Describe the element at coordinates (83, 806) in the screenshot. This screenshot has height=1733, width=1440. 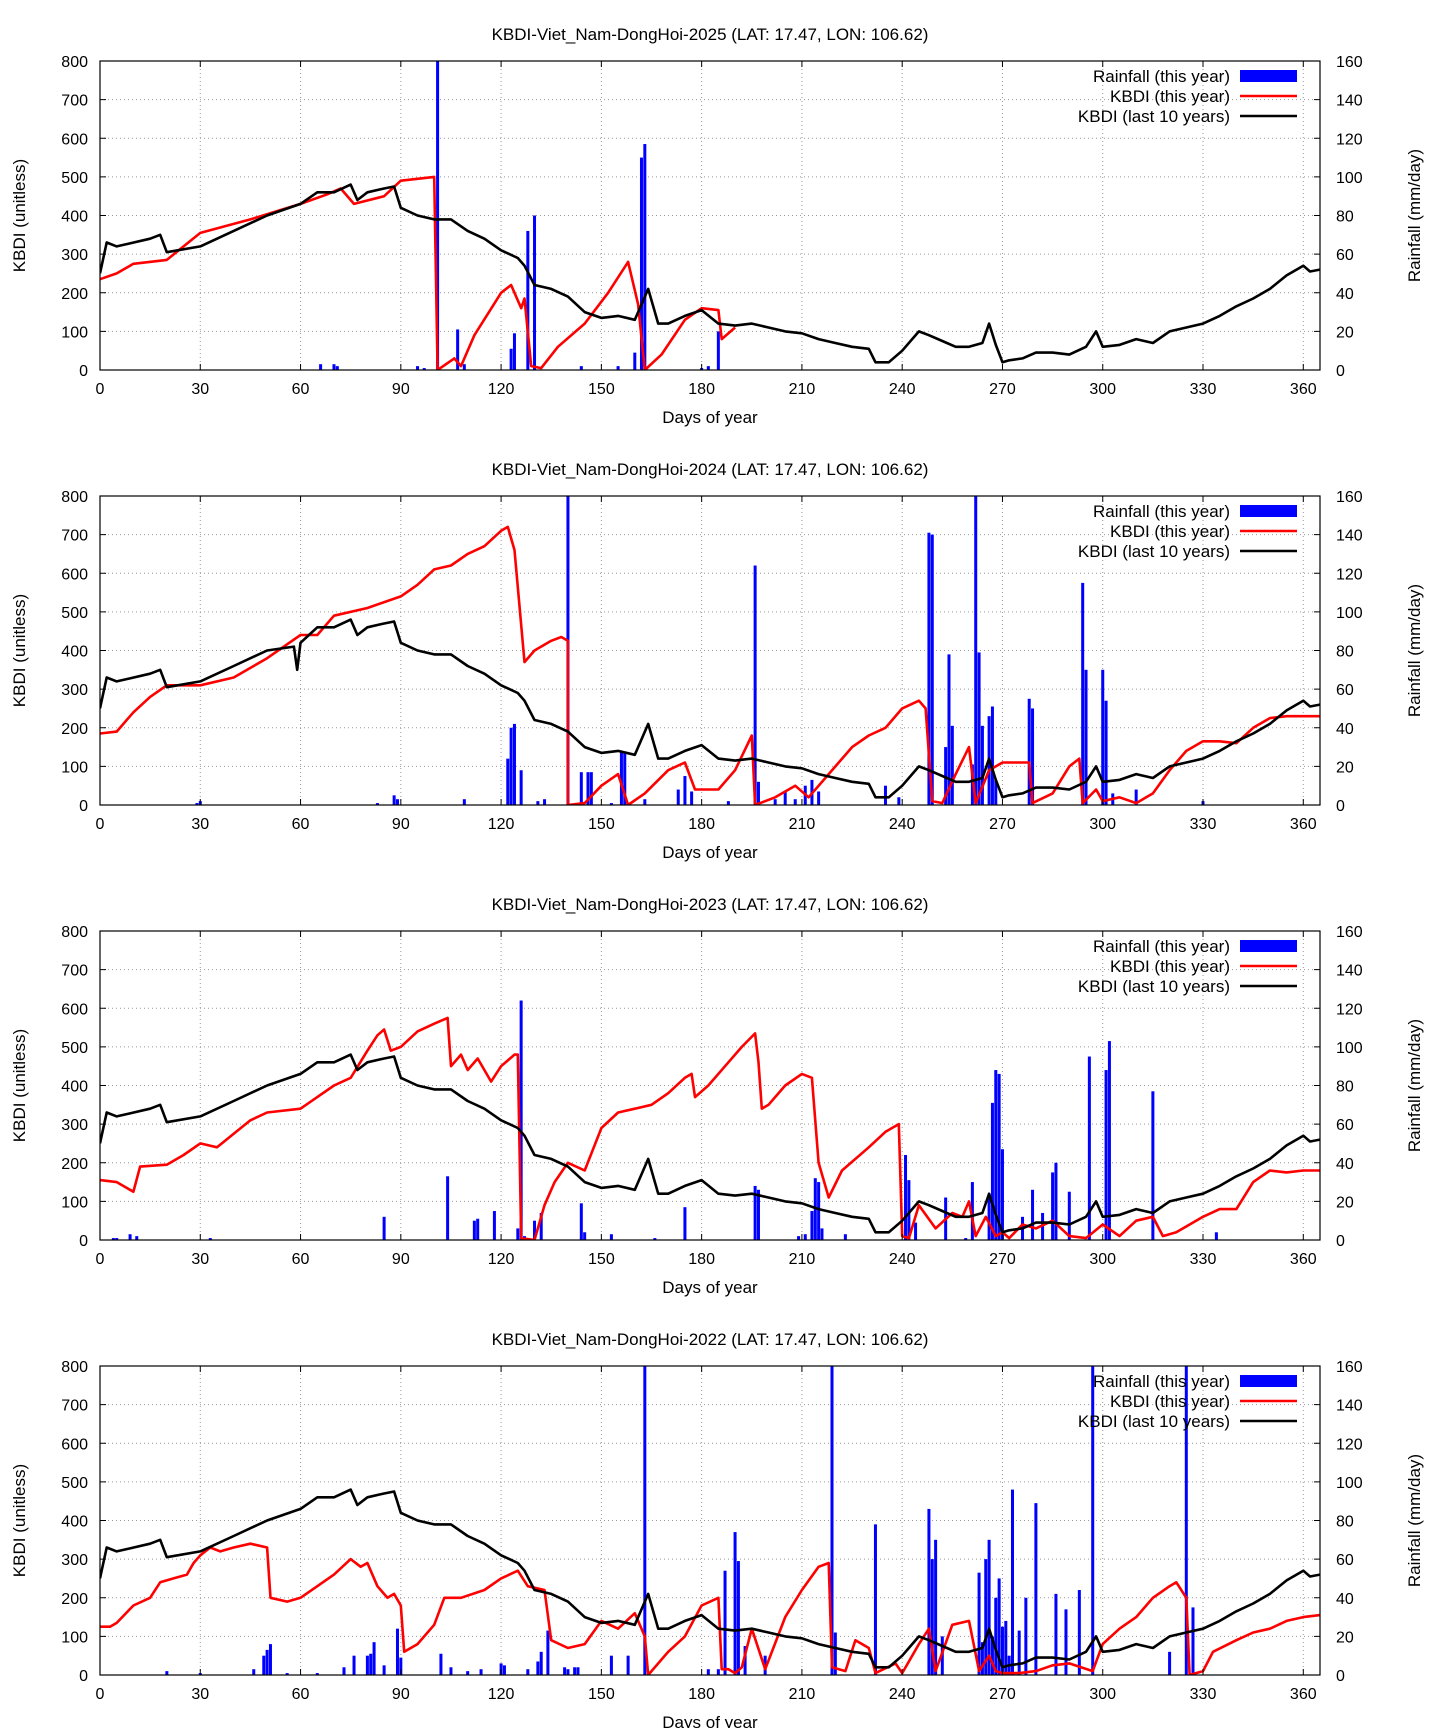
I see `y-tick-label: 0` at that location.